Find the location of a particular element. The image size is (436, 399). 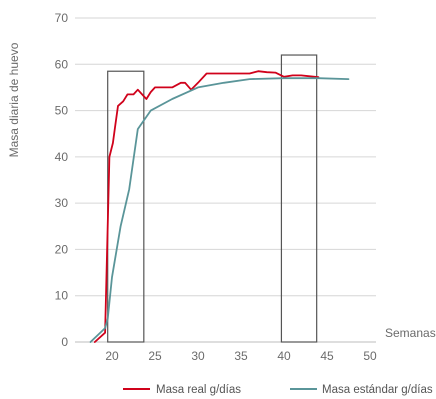

legend-label: Masa estándar g/días is located at coordinates (377, 390).